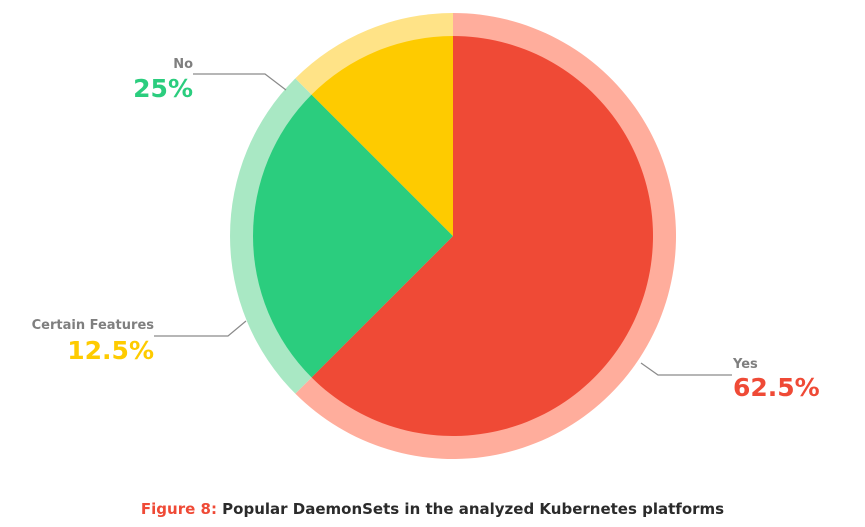 The width and height of the screenshot is (865, 527). What do you see at coordinates (745, 364) in the screenshot?
I see `category-label-yes: Yes` at bounding box center [745, 364].